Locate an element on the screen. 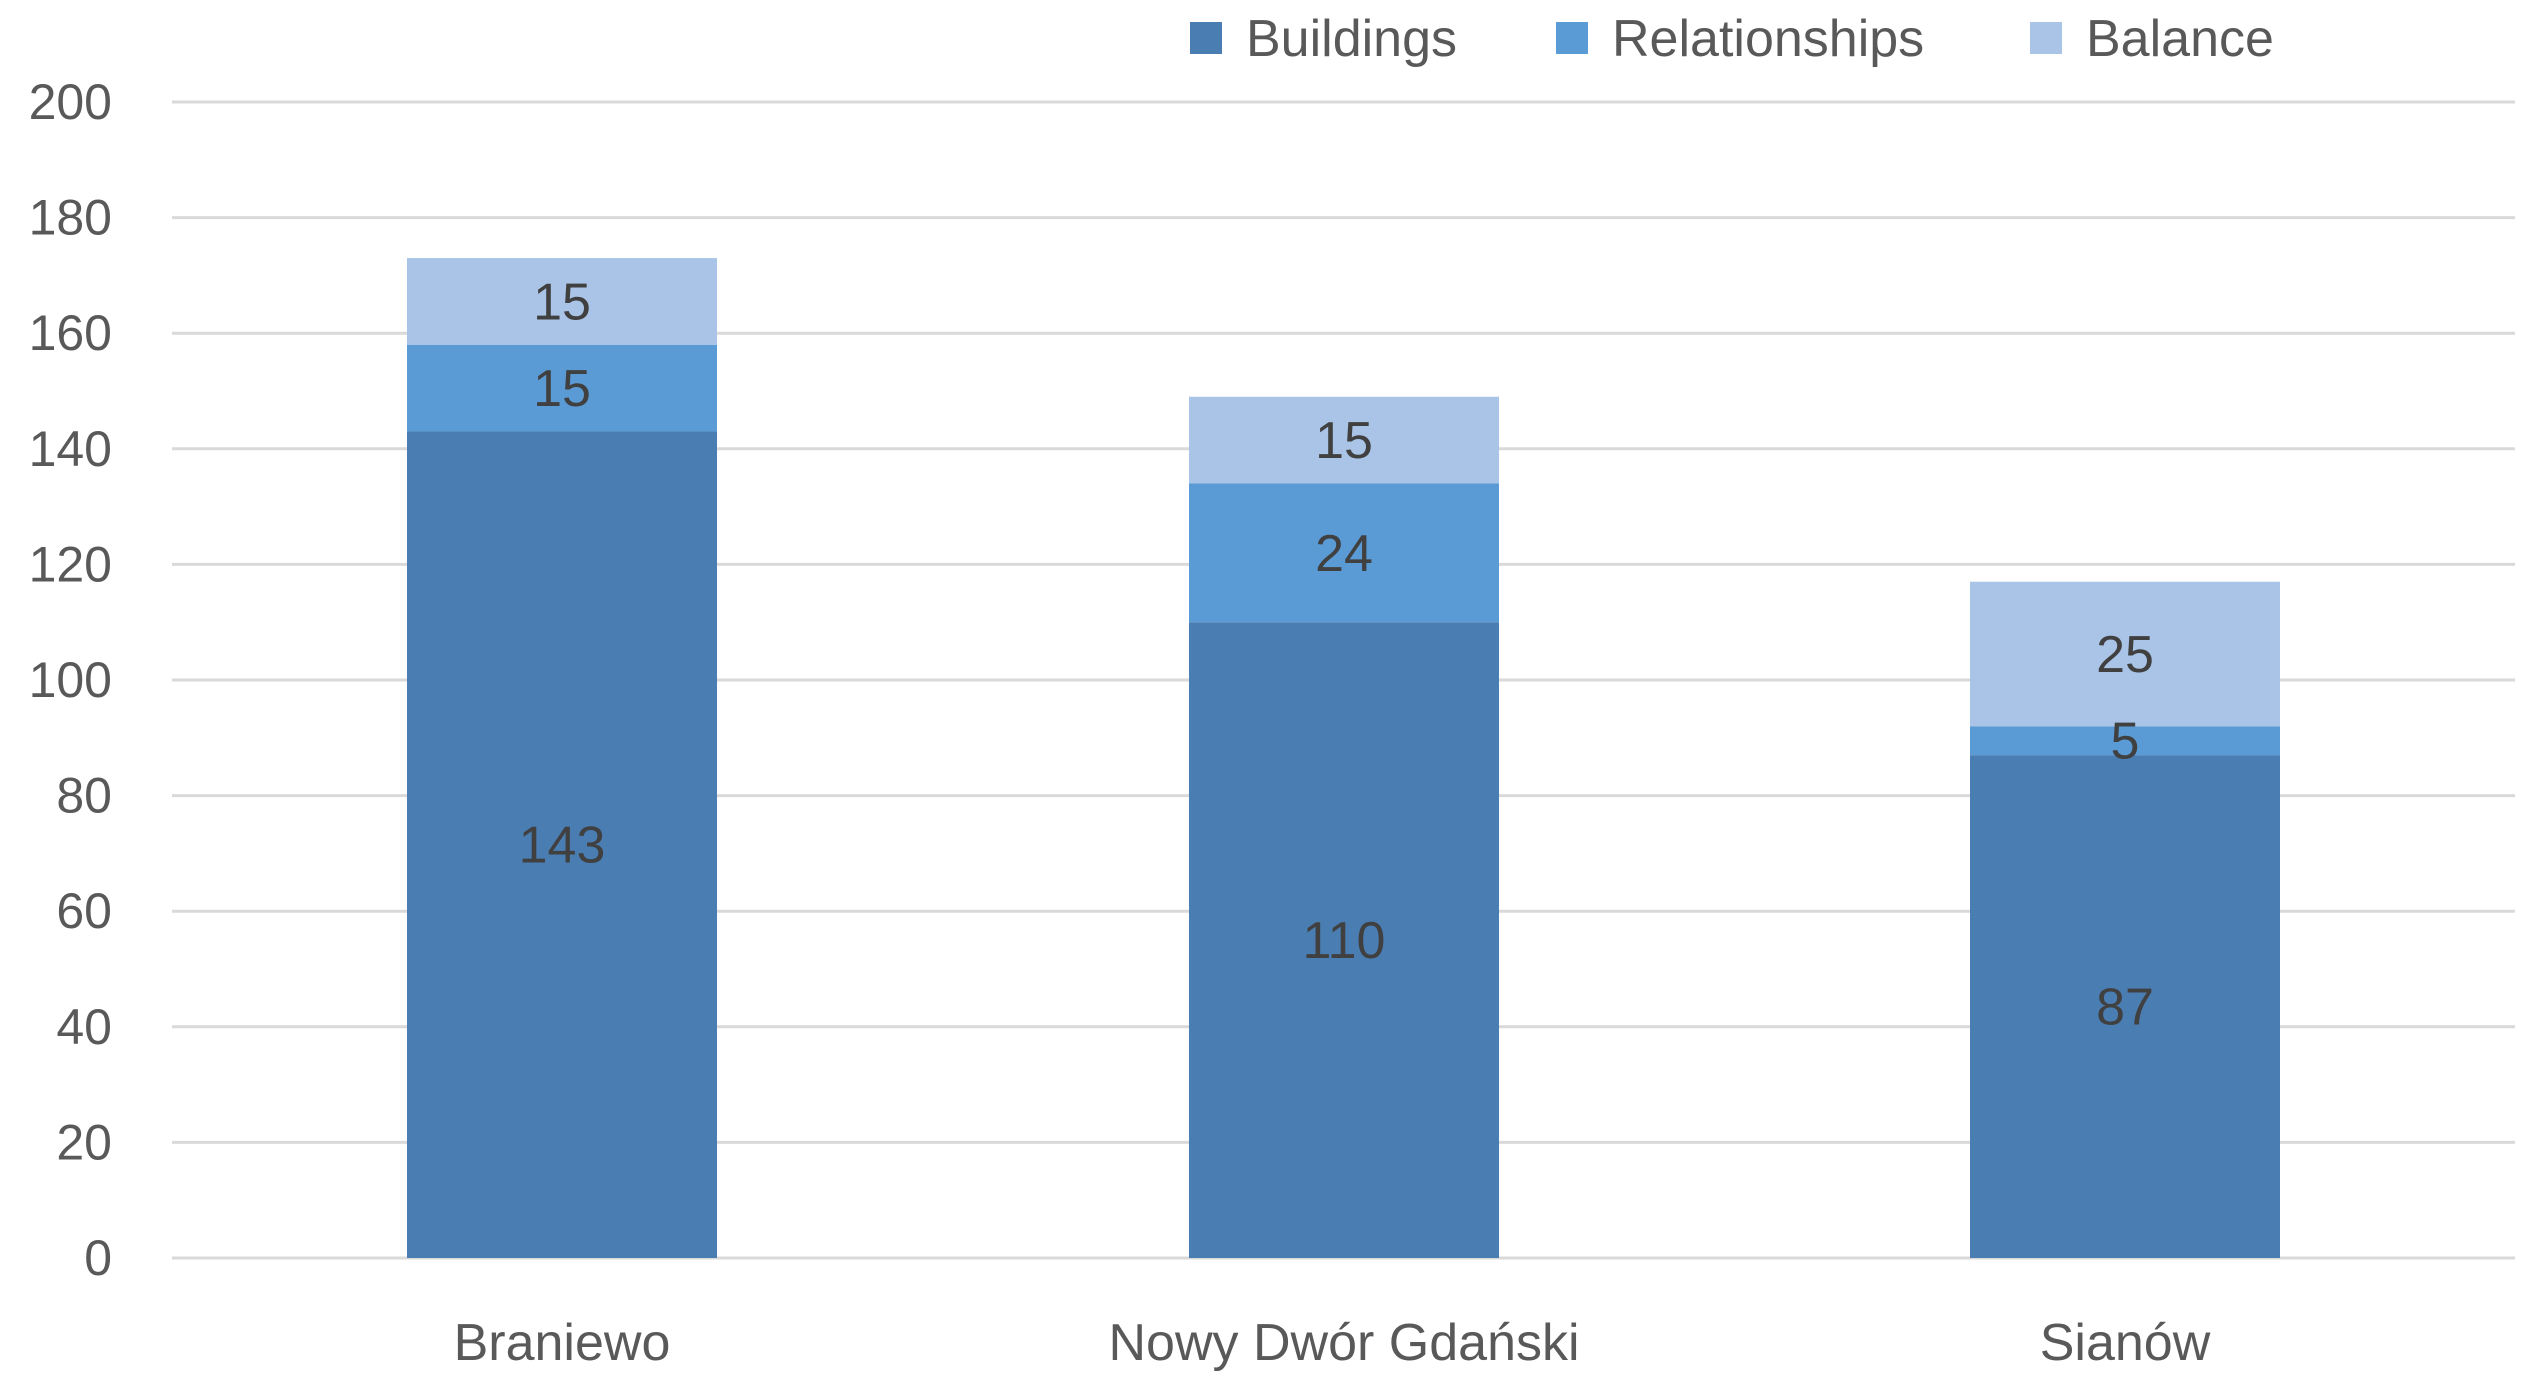  legend-label: Buildings is located at coordinates (1351, 39).